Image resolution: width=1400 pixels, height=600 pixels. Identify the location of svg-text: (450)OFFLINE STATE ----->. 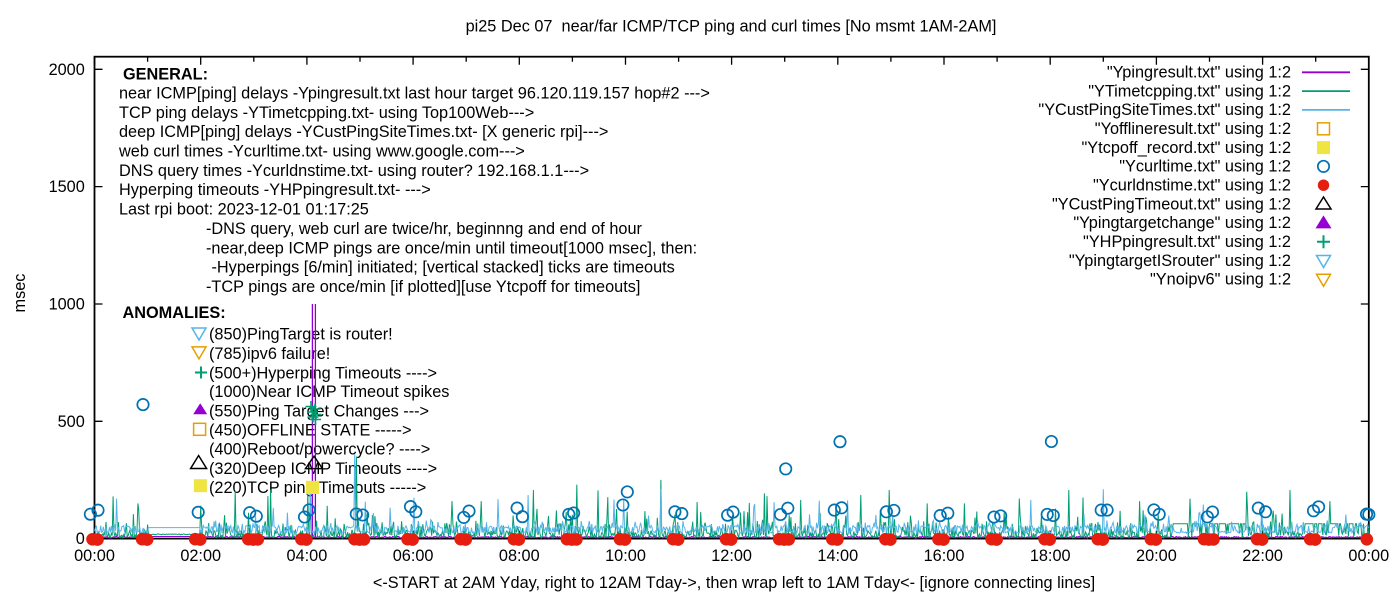
(310, 431).